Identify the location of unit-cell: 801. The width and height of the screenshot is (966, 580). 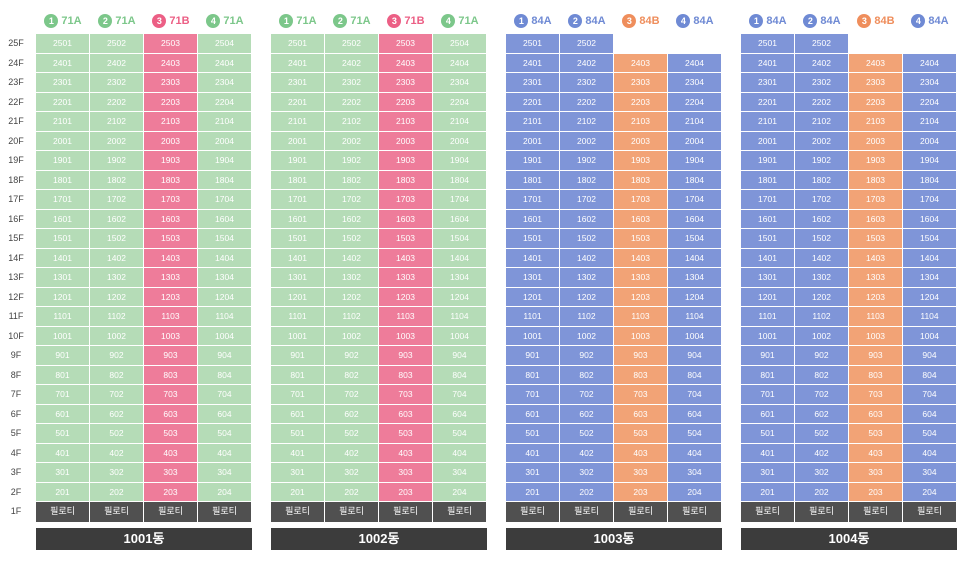
(63, 375).